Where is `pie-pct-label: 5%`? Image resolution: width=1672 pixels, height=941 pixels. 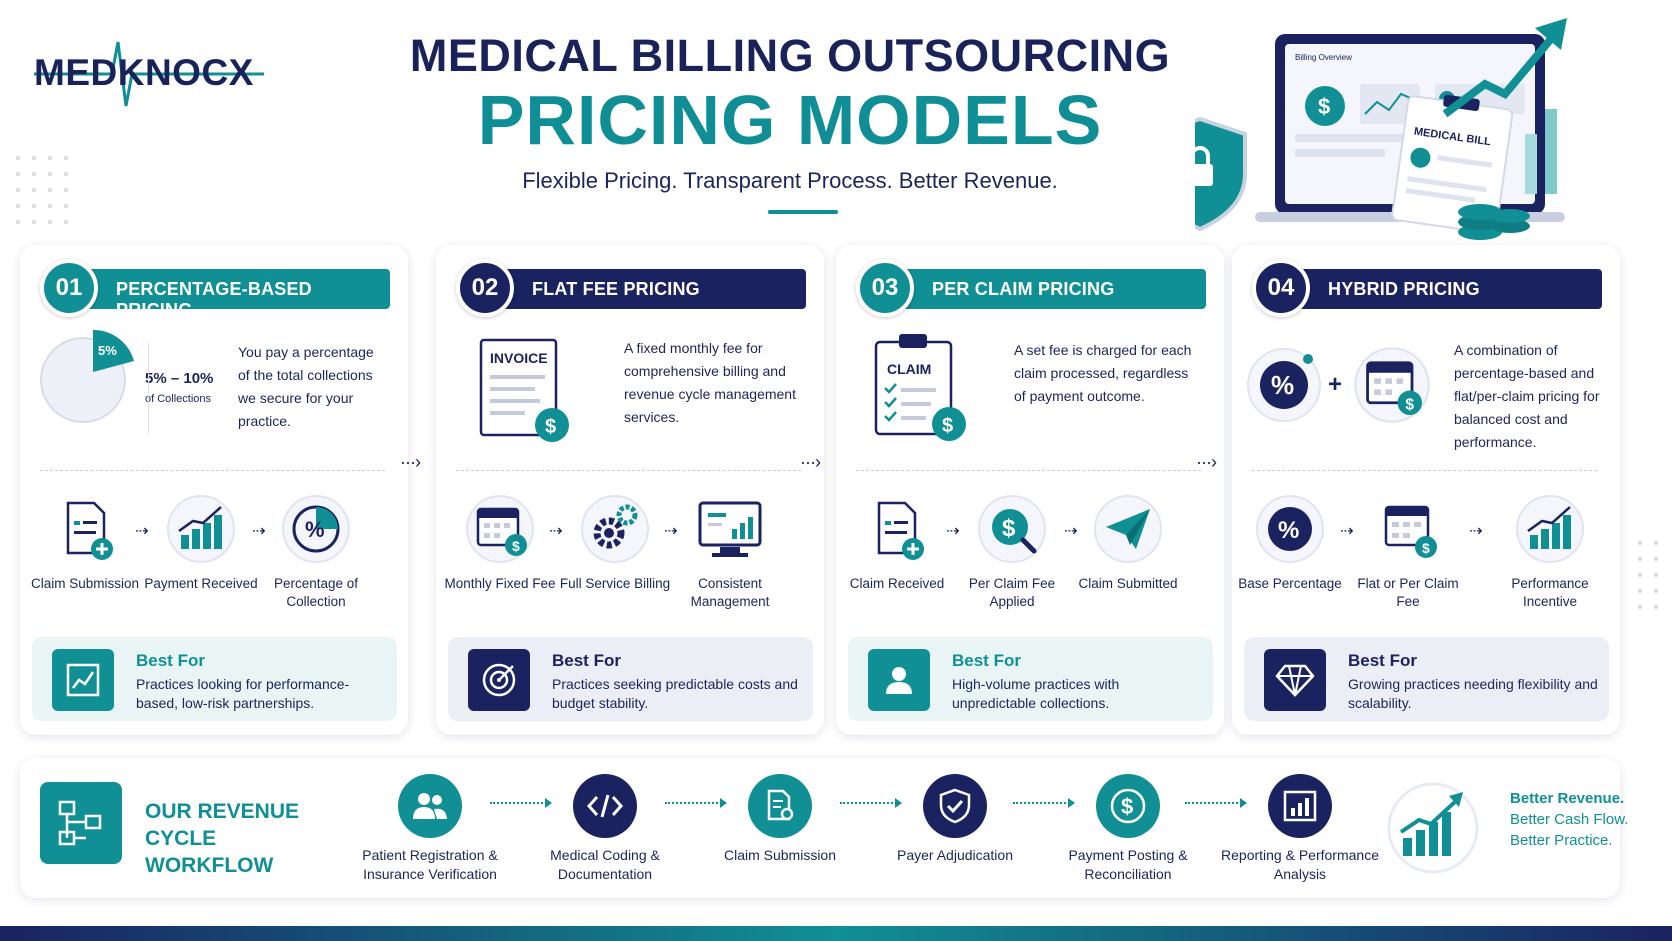
pie-pct-label: 5% is located at coordinates (107, 350).